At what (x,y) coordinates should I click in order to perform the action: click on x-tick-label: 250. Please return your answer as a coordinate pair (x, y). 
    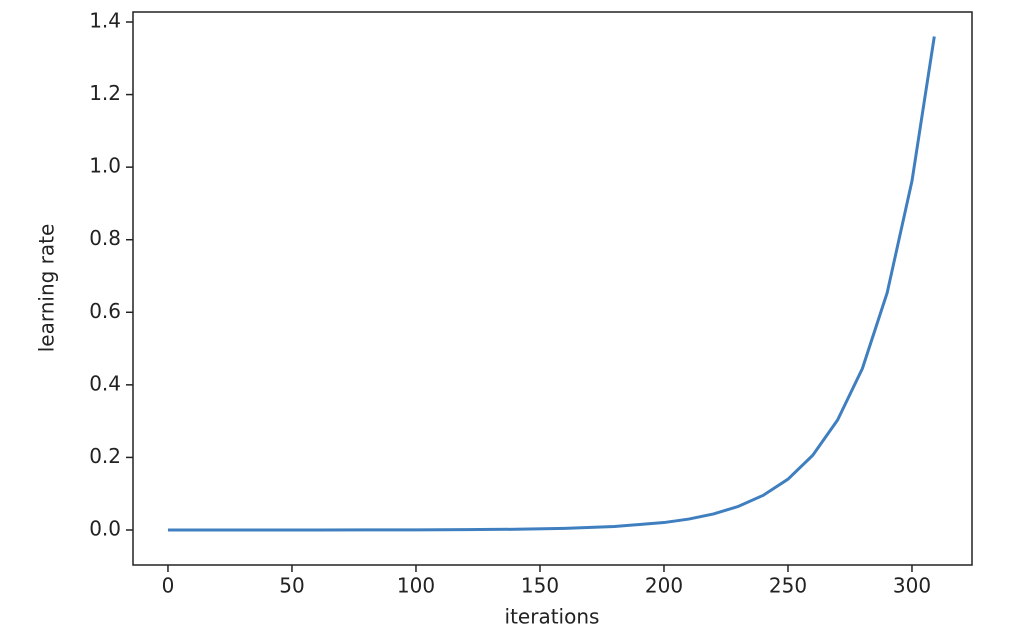
    Looking at the image, I should click on (788, 586).